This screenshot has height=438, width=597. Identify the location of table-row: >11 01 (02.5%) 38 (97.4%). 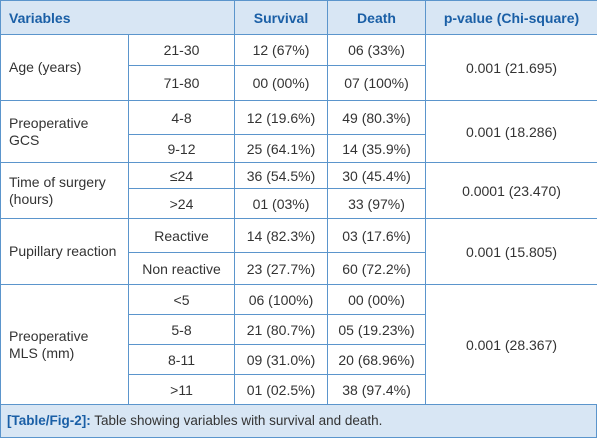
(299, 389).